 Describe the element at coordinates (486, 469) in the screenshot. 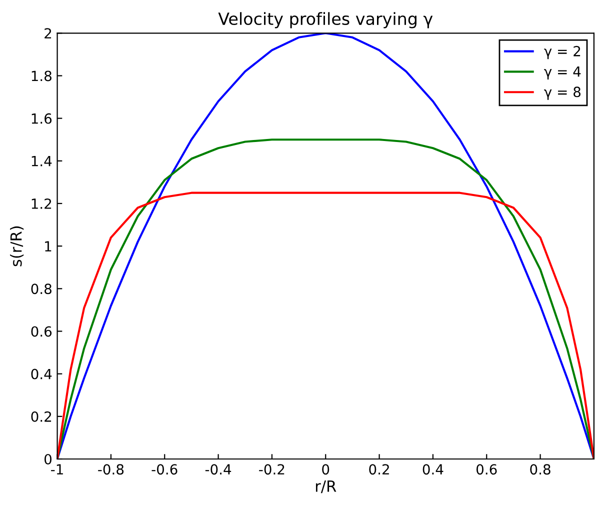

I see `x-tick-label: 0.6` at that location.